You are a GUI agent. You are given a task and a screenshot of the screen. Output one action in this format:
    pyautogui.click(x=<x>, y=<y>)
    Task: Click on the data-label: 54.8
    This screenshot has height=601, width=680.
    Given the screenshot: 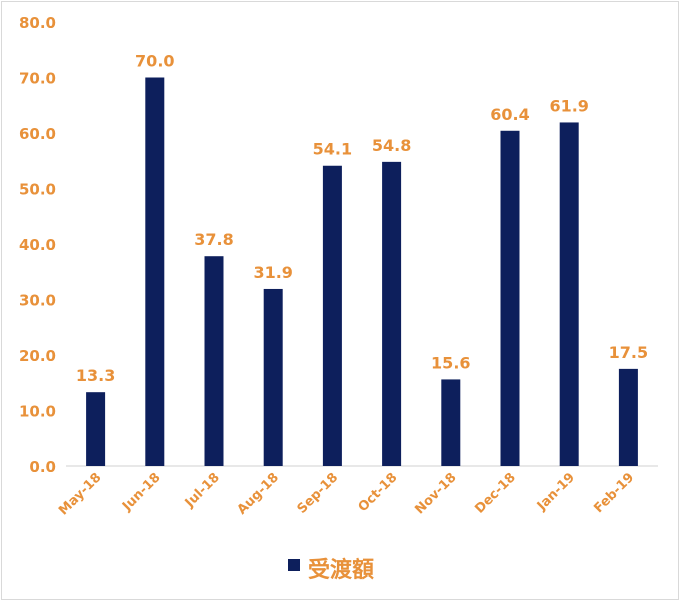 What is the action you would take?
    pyautogui.click(x=391, y=145)
    